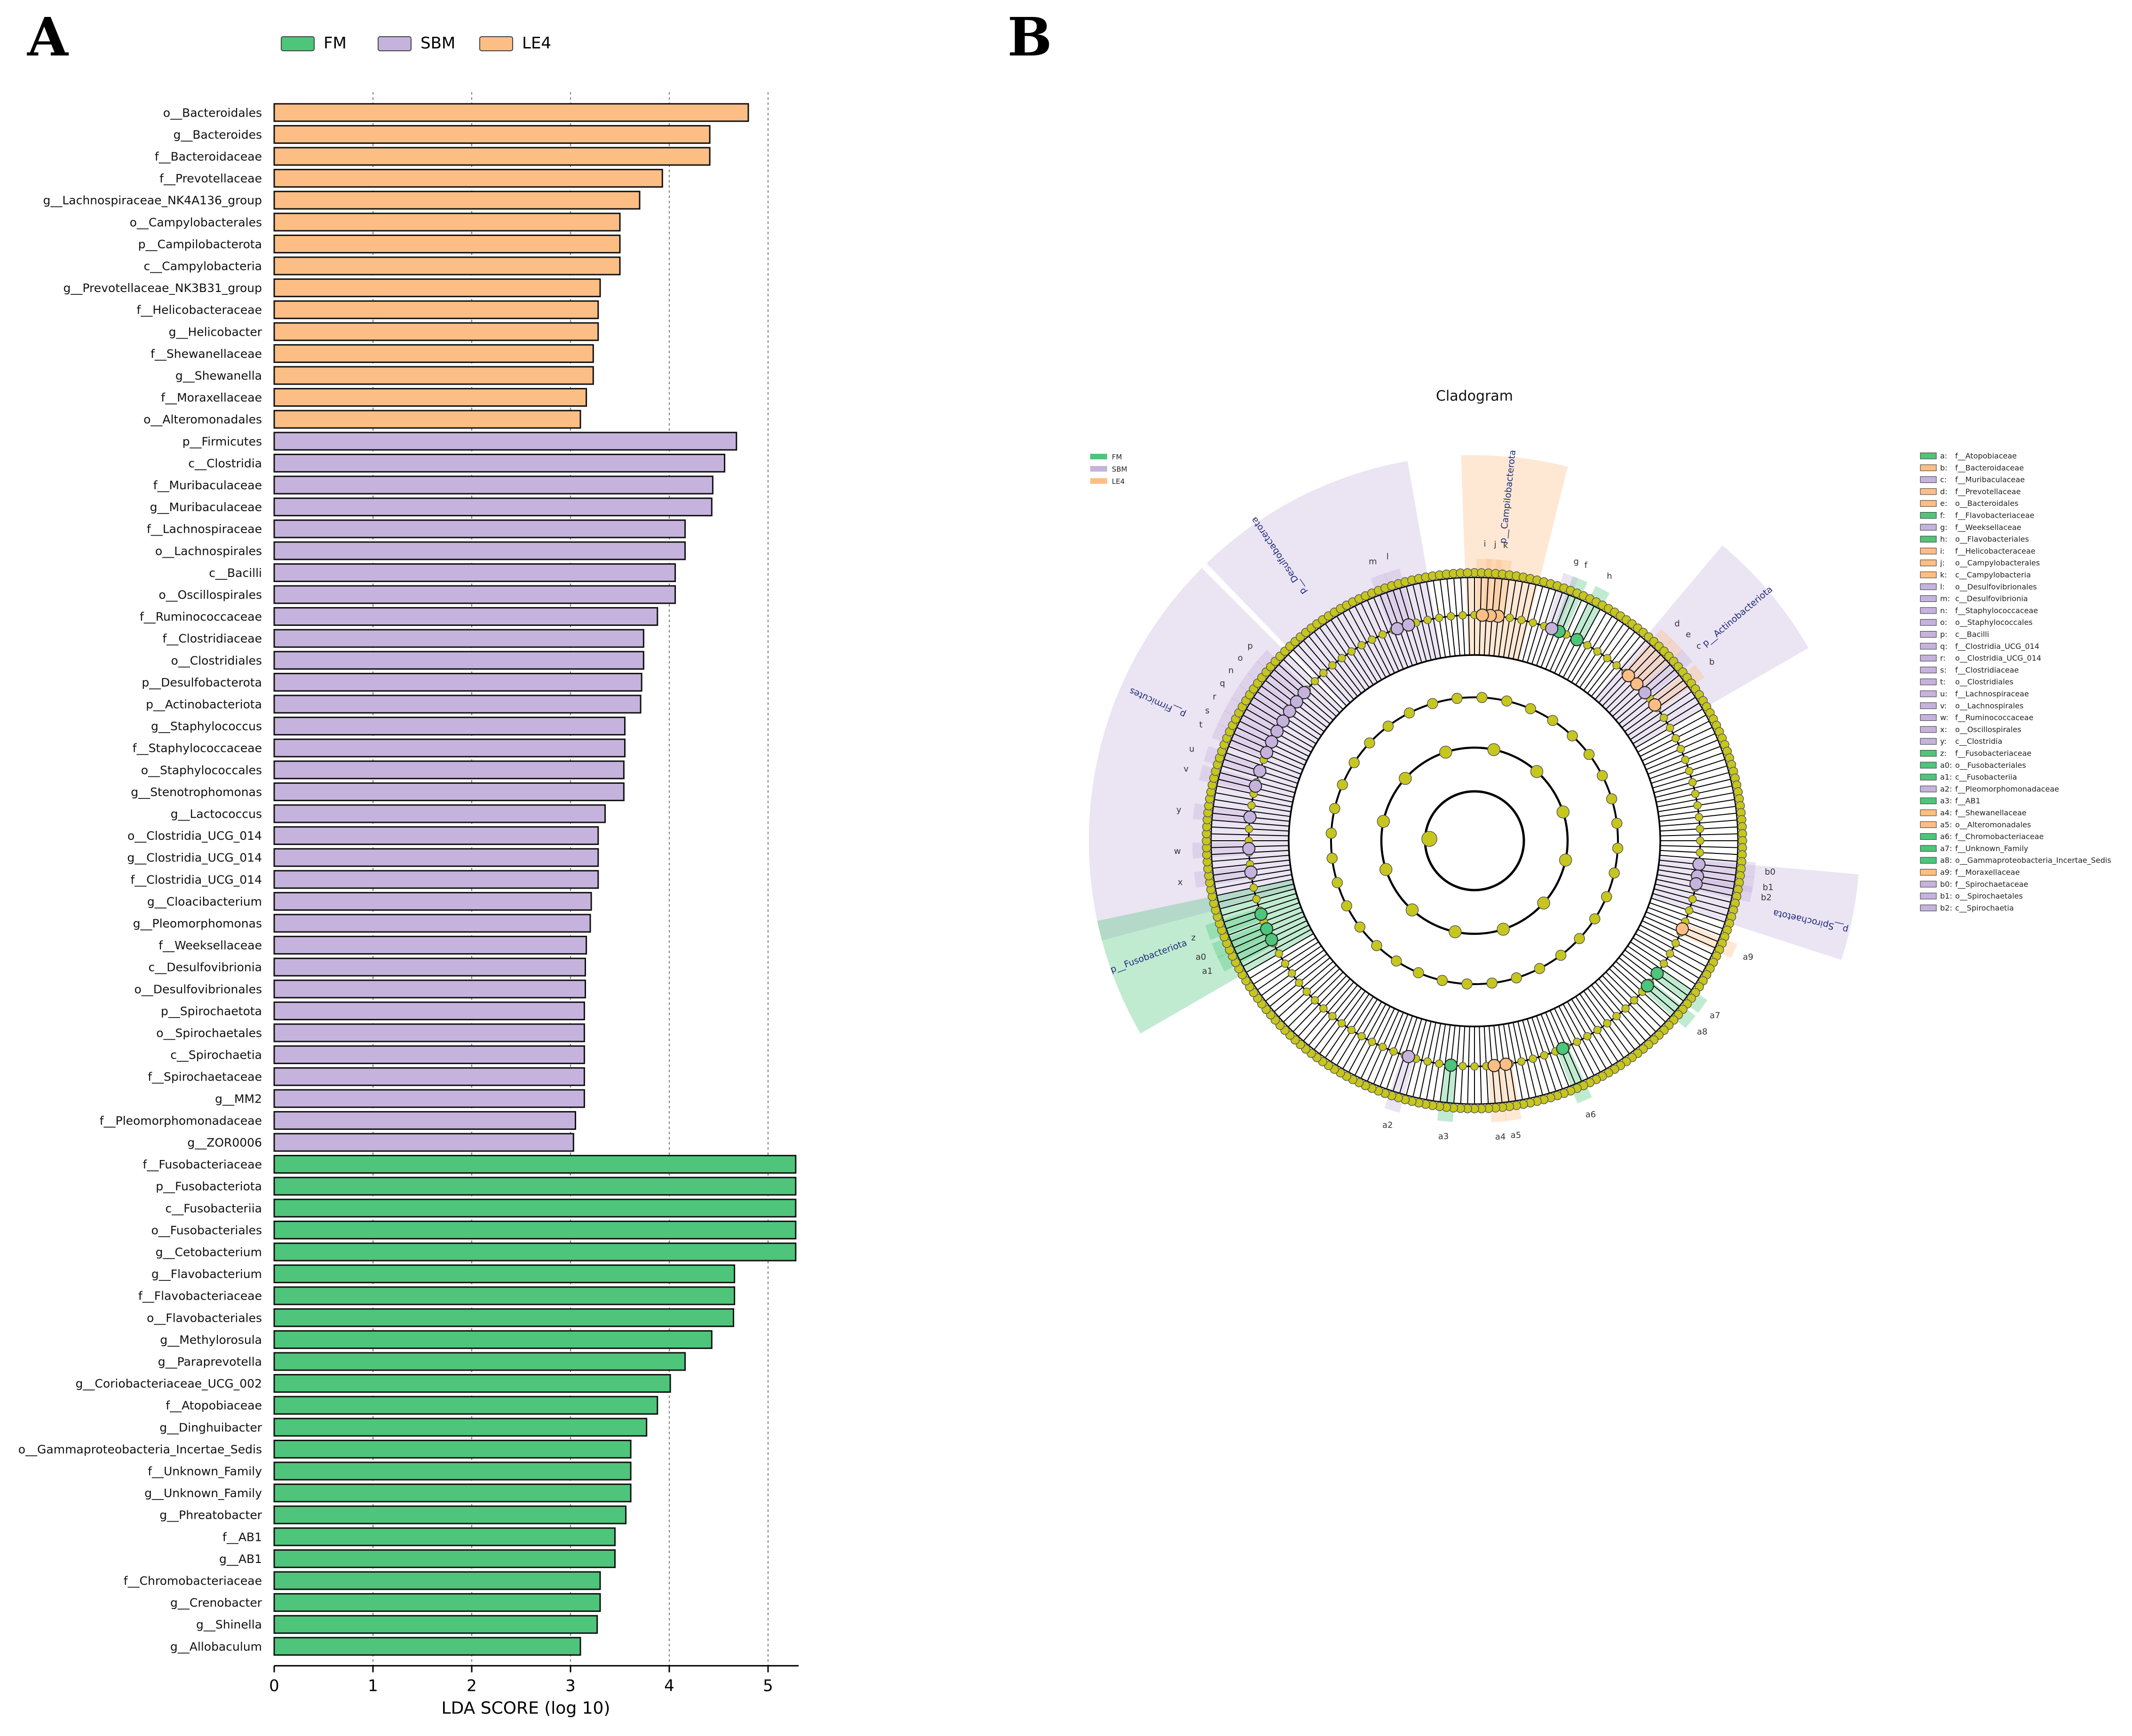  Describe the element at coordinates (570, 1687) in the screenshot. I see `x-tick-label: 3` at that location.